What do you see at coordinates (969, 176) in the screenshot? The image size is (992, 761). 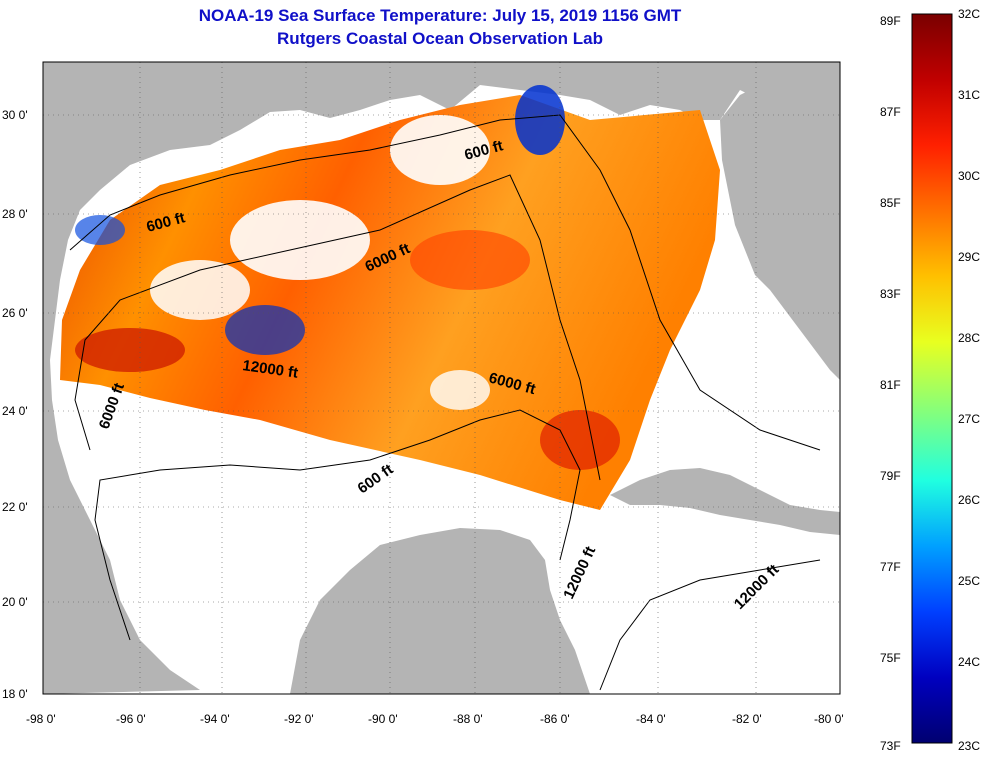 I see `colorbar-c-label: 30C` at bounding box center [969, 176].